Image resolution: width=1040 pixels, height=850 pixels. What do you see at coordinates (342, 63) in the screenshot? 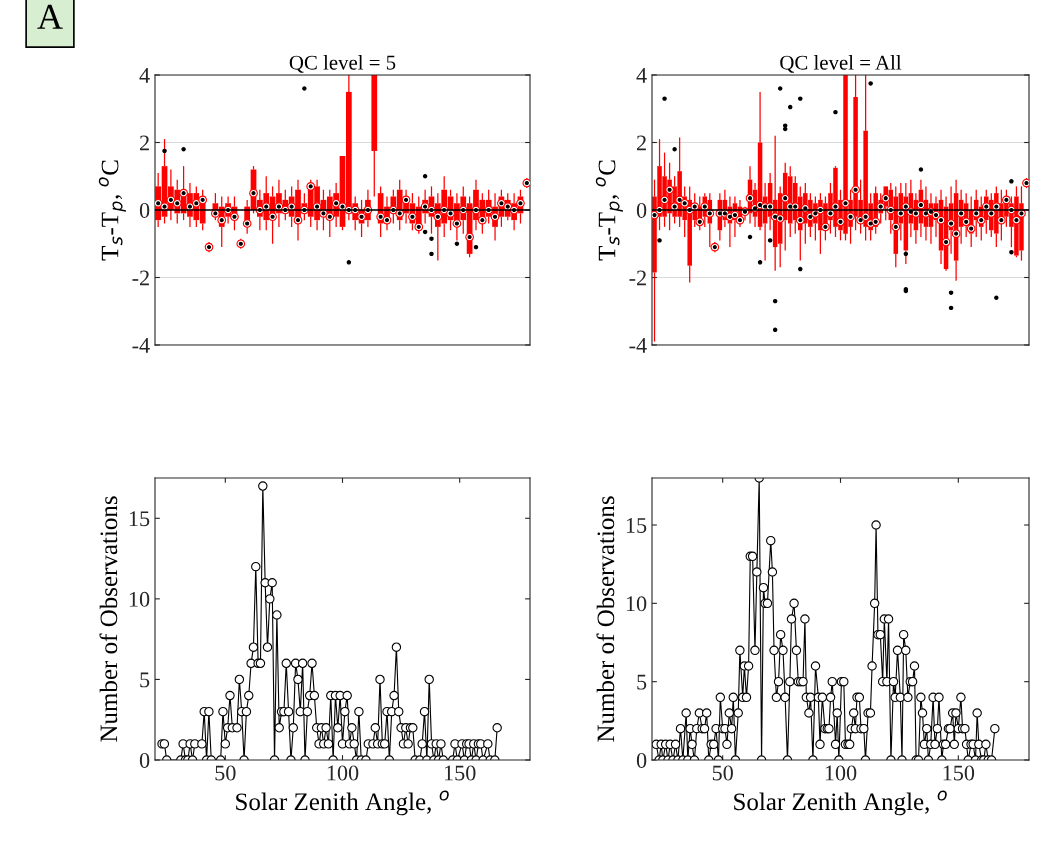
I see `chart-title: QC level = 5` at bounding box center [342, 63].